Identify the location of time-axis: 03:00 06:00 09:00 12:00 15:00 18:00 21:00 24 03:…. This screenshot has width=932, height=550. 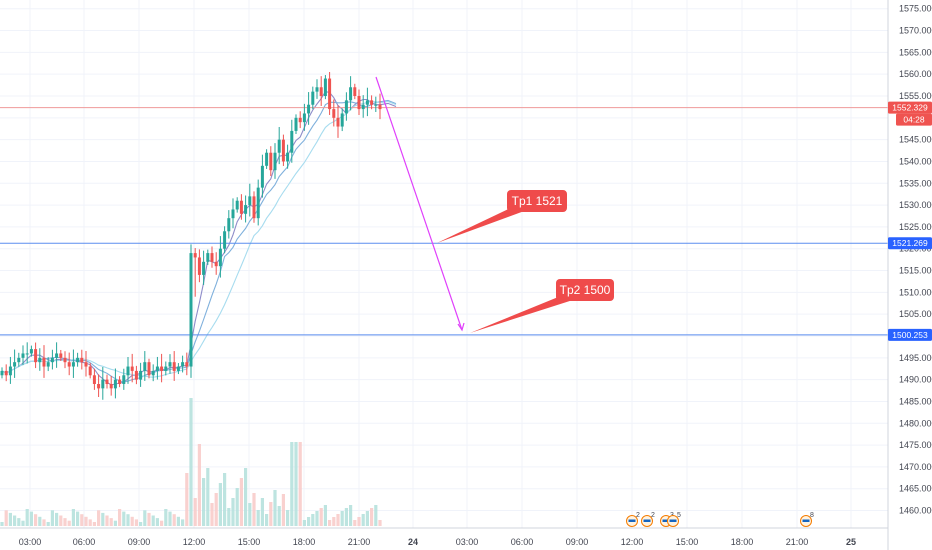
(437, 542).